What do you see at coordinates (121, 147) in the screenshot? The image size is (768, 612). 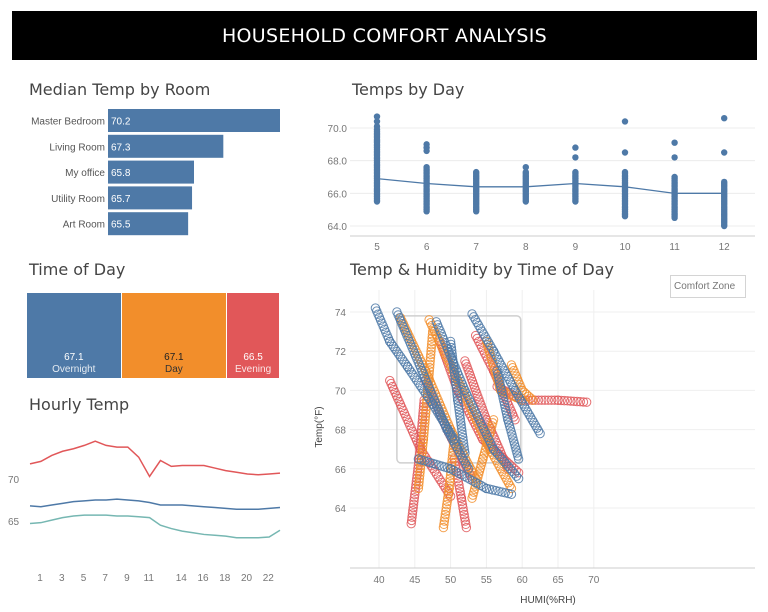 I see `room-value-label: 67.3` at bounding box center [121, 147].